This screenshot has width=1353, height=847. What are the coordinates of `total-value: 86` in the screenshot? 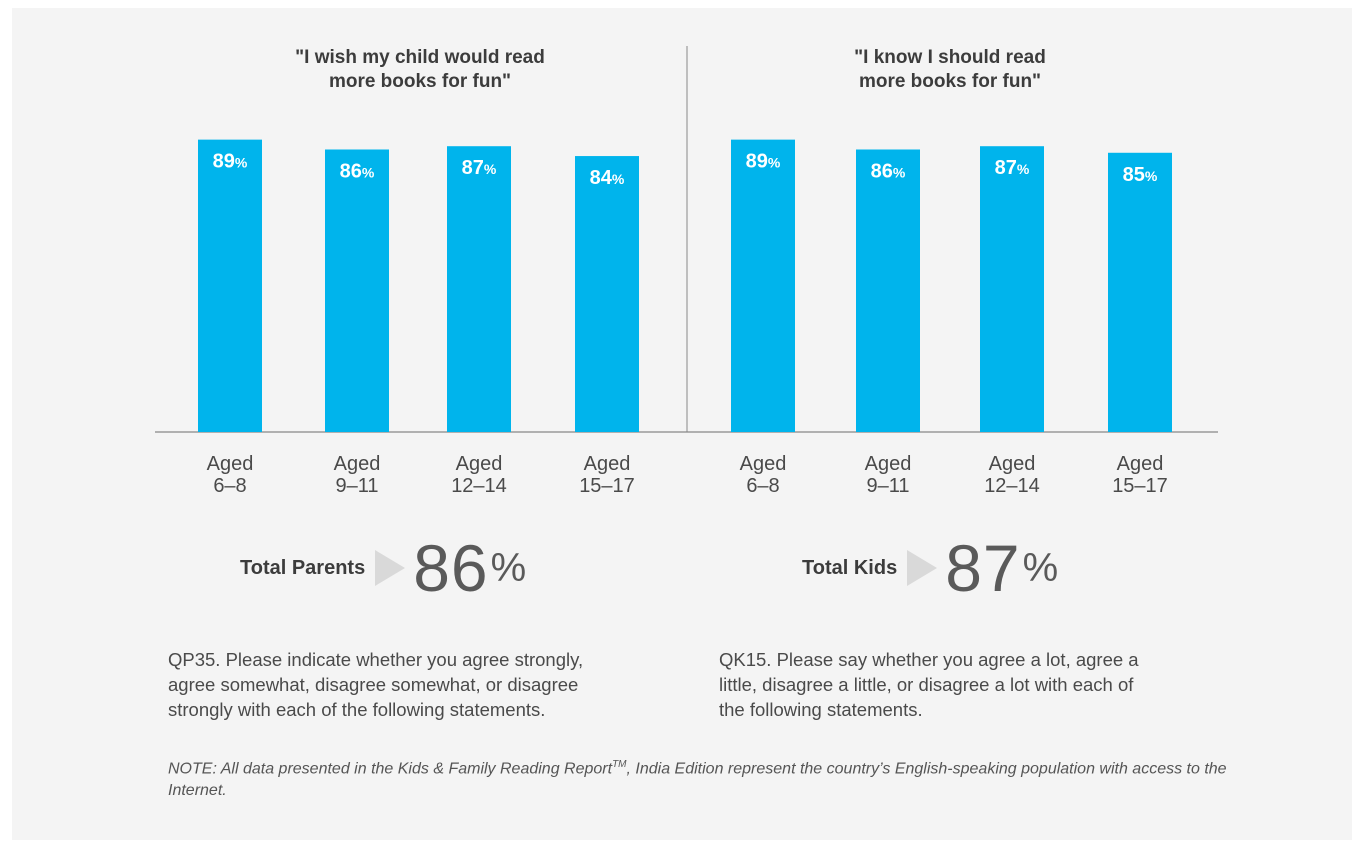 It's located at (451, 568).